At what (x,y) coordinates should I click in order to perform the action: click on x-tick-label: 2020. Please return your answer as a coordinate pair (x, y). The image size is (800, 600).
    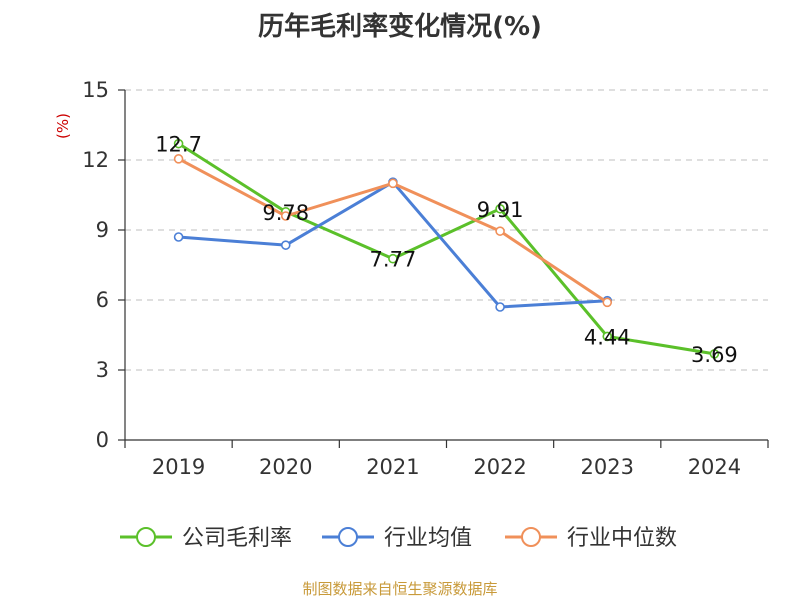
    Looking at the image, I should click on (285, 467).